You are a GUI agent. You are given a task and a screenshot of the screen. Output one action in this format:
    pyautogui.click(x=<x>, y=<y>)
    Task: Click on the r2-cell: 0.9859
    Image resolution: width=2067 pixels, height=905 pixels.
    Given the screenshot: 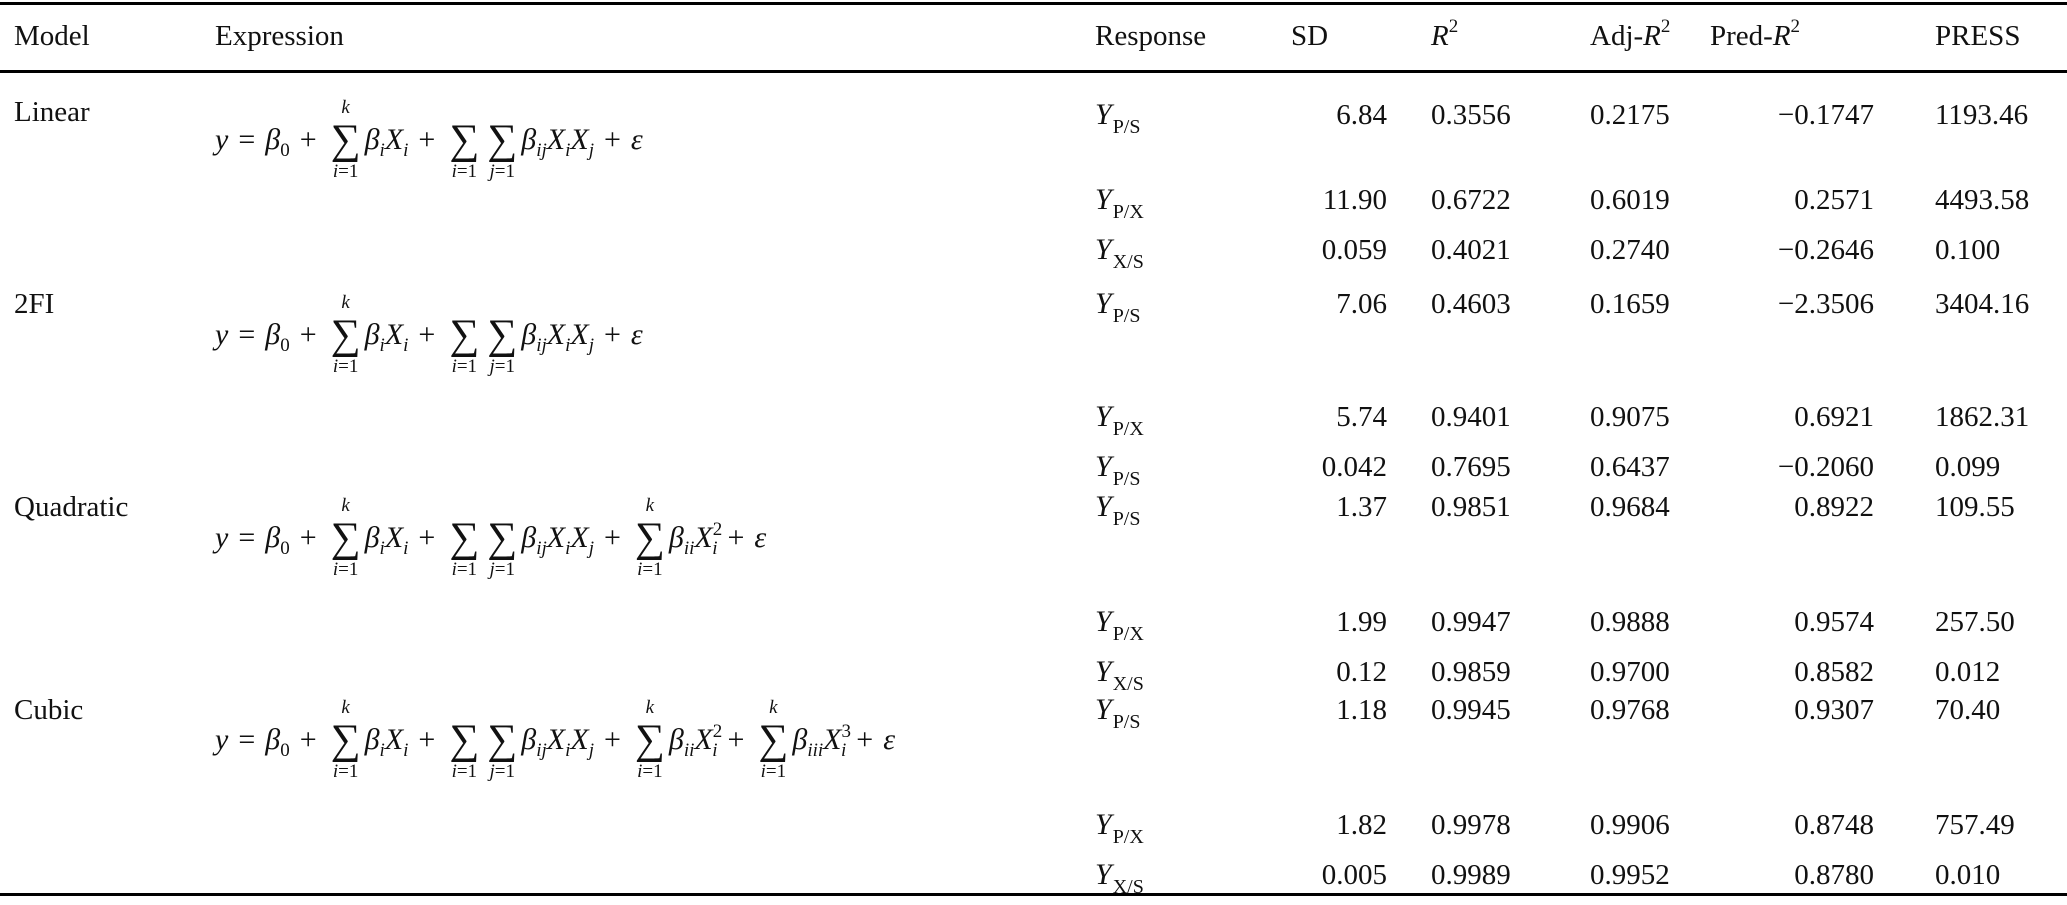 What is the action you would take?
    pyautogui.click(x=1471, y=672)
    